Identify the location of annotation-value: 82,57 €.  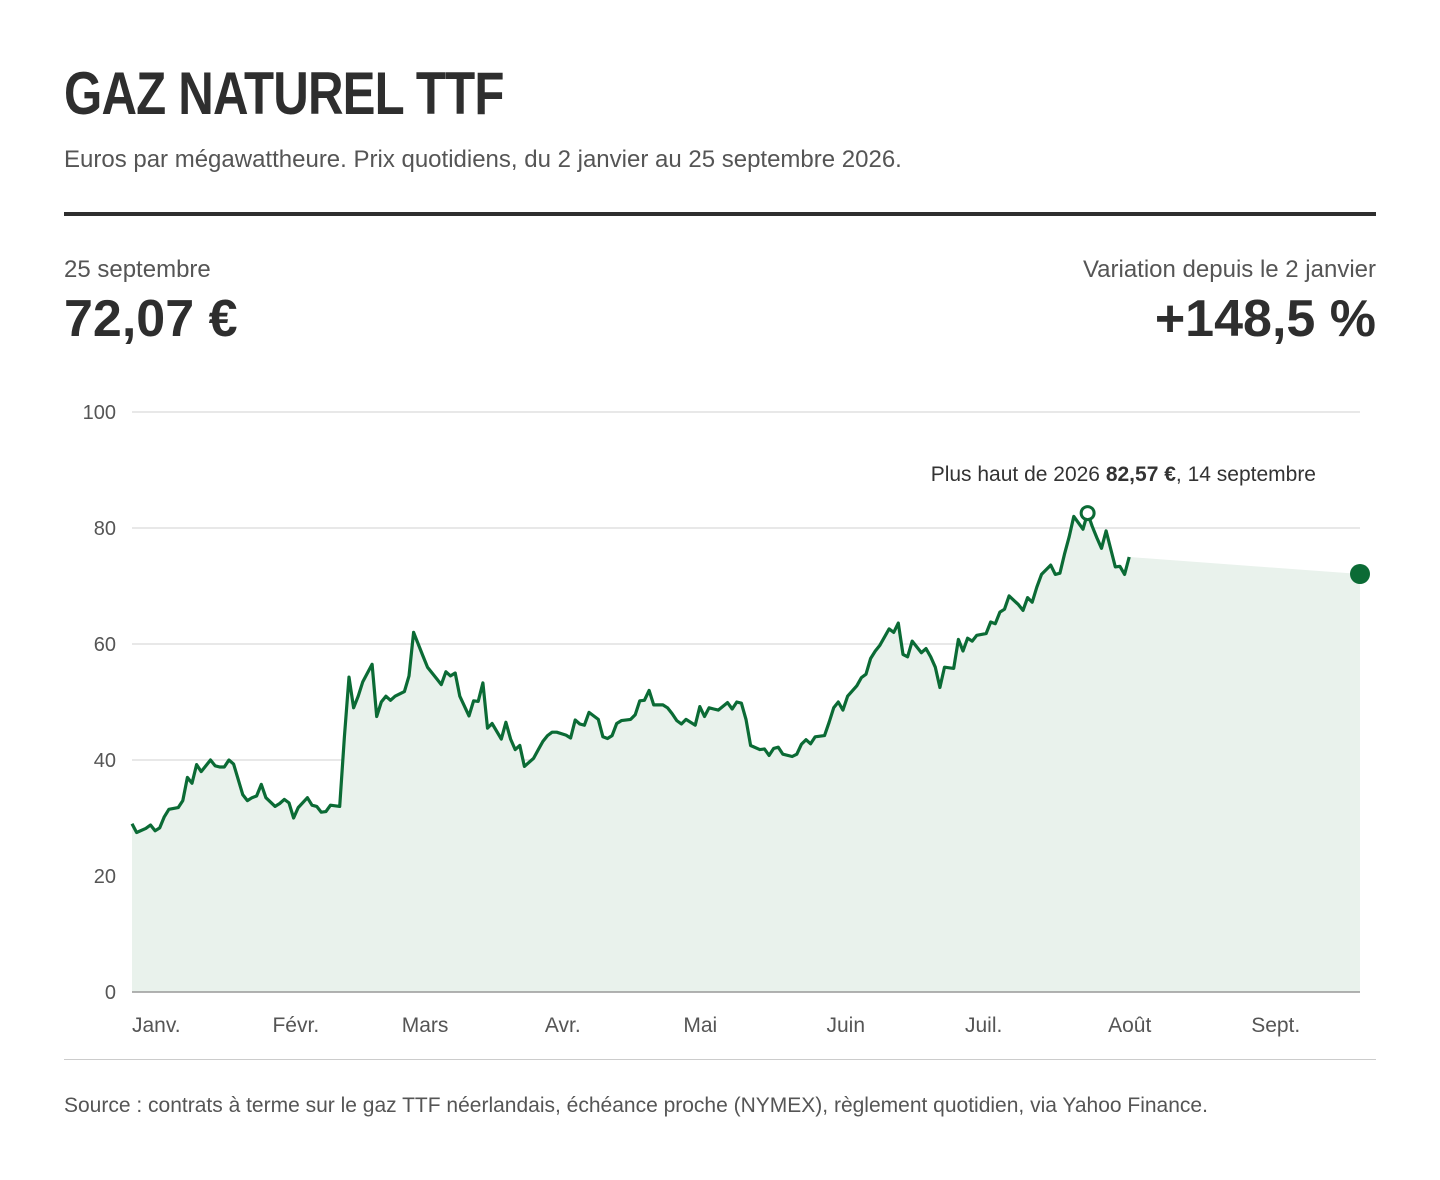
(1141, 474).